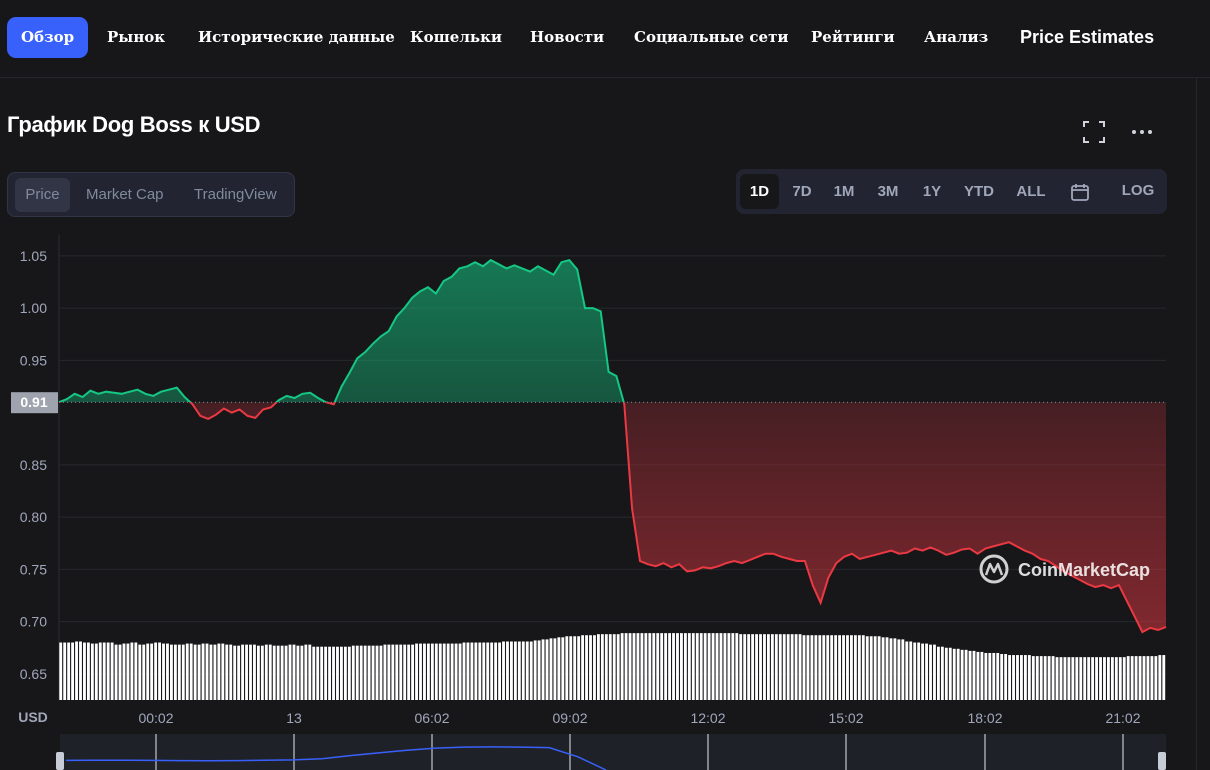 This screenshot has height=770, width=1210. I want to click on y-tick-label: 1.00, so click(33, 308).